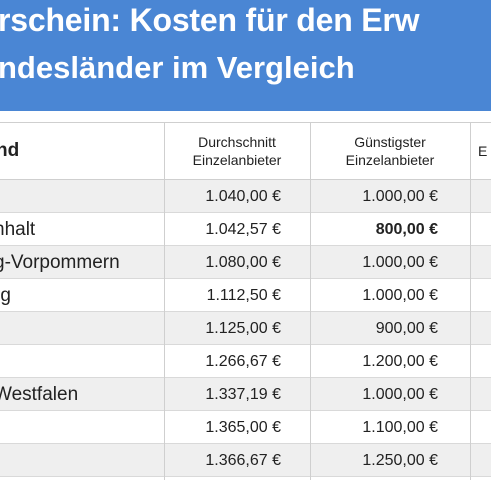 The width and height of the screenshot is (491, 480). I want to click on cell-cheapest: 1.100,00 €, so click(400, 427).